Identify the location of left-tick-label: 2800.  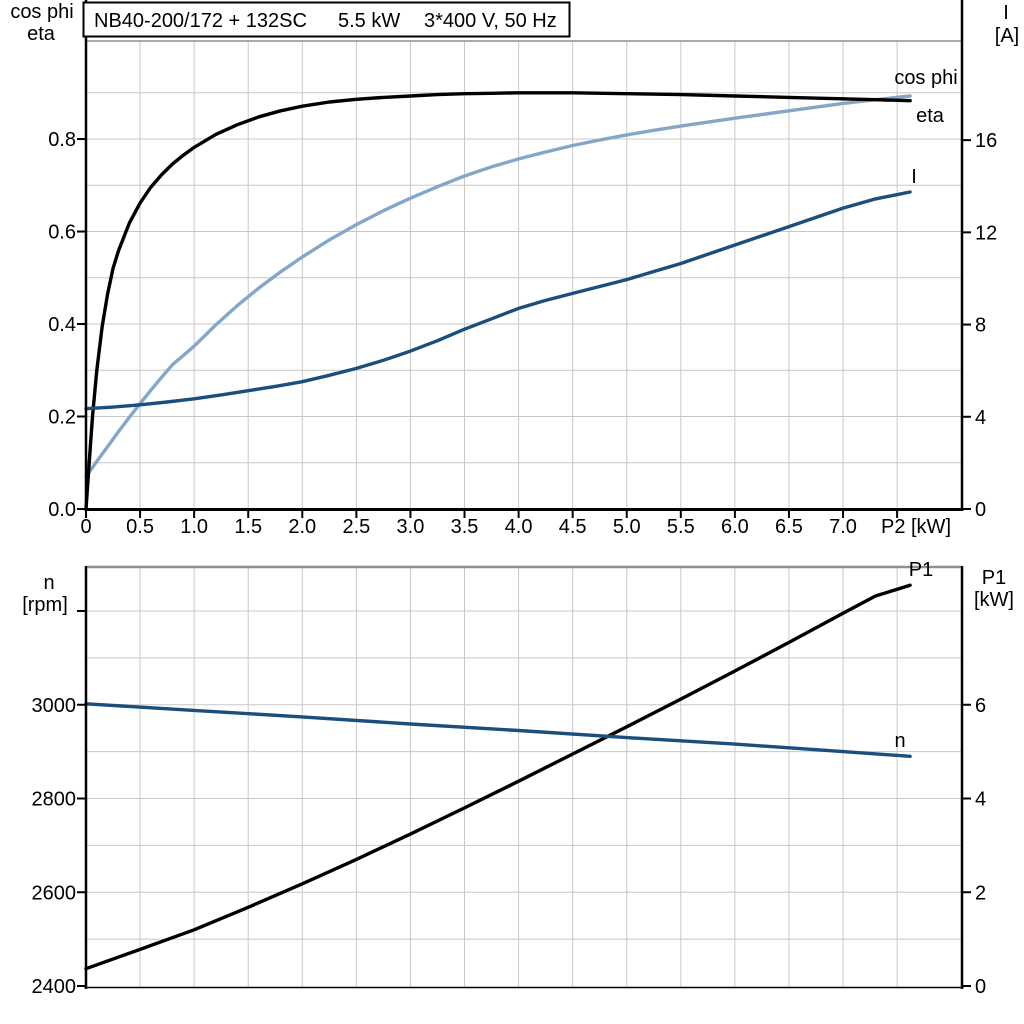
(54, 800).